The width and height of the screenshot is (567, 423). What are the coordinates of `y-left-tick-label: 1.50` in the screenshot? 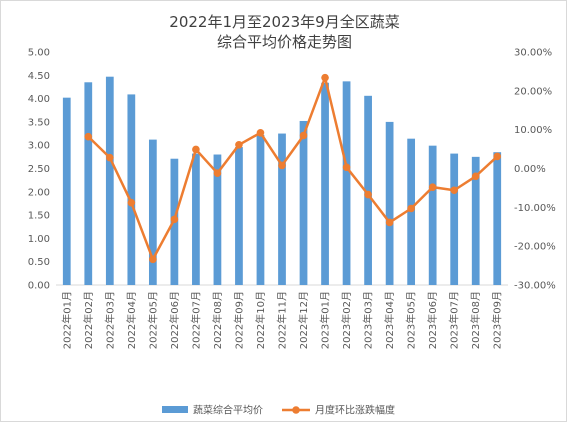 It's located at (39, 216).